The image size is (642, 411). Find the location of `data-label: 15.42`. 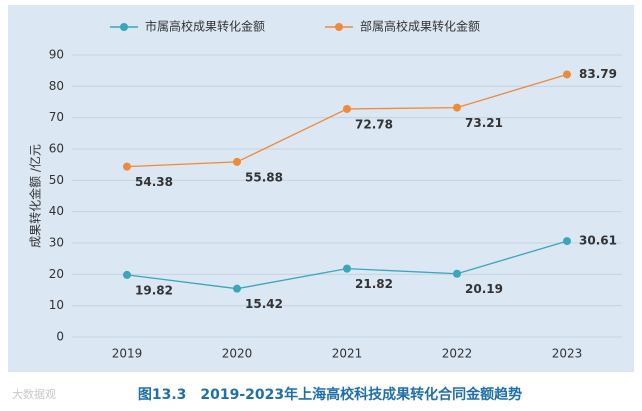

data-label: 15.42 is located at coordinates (264, 304).